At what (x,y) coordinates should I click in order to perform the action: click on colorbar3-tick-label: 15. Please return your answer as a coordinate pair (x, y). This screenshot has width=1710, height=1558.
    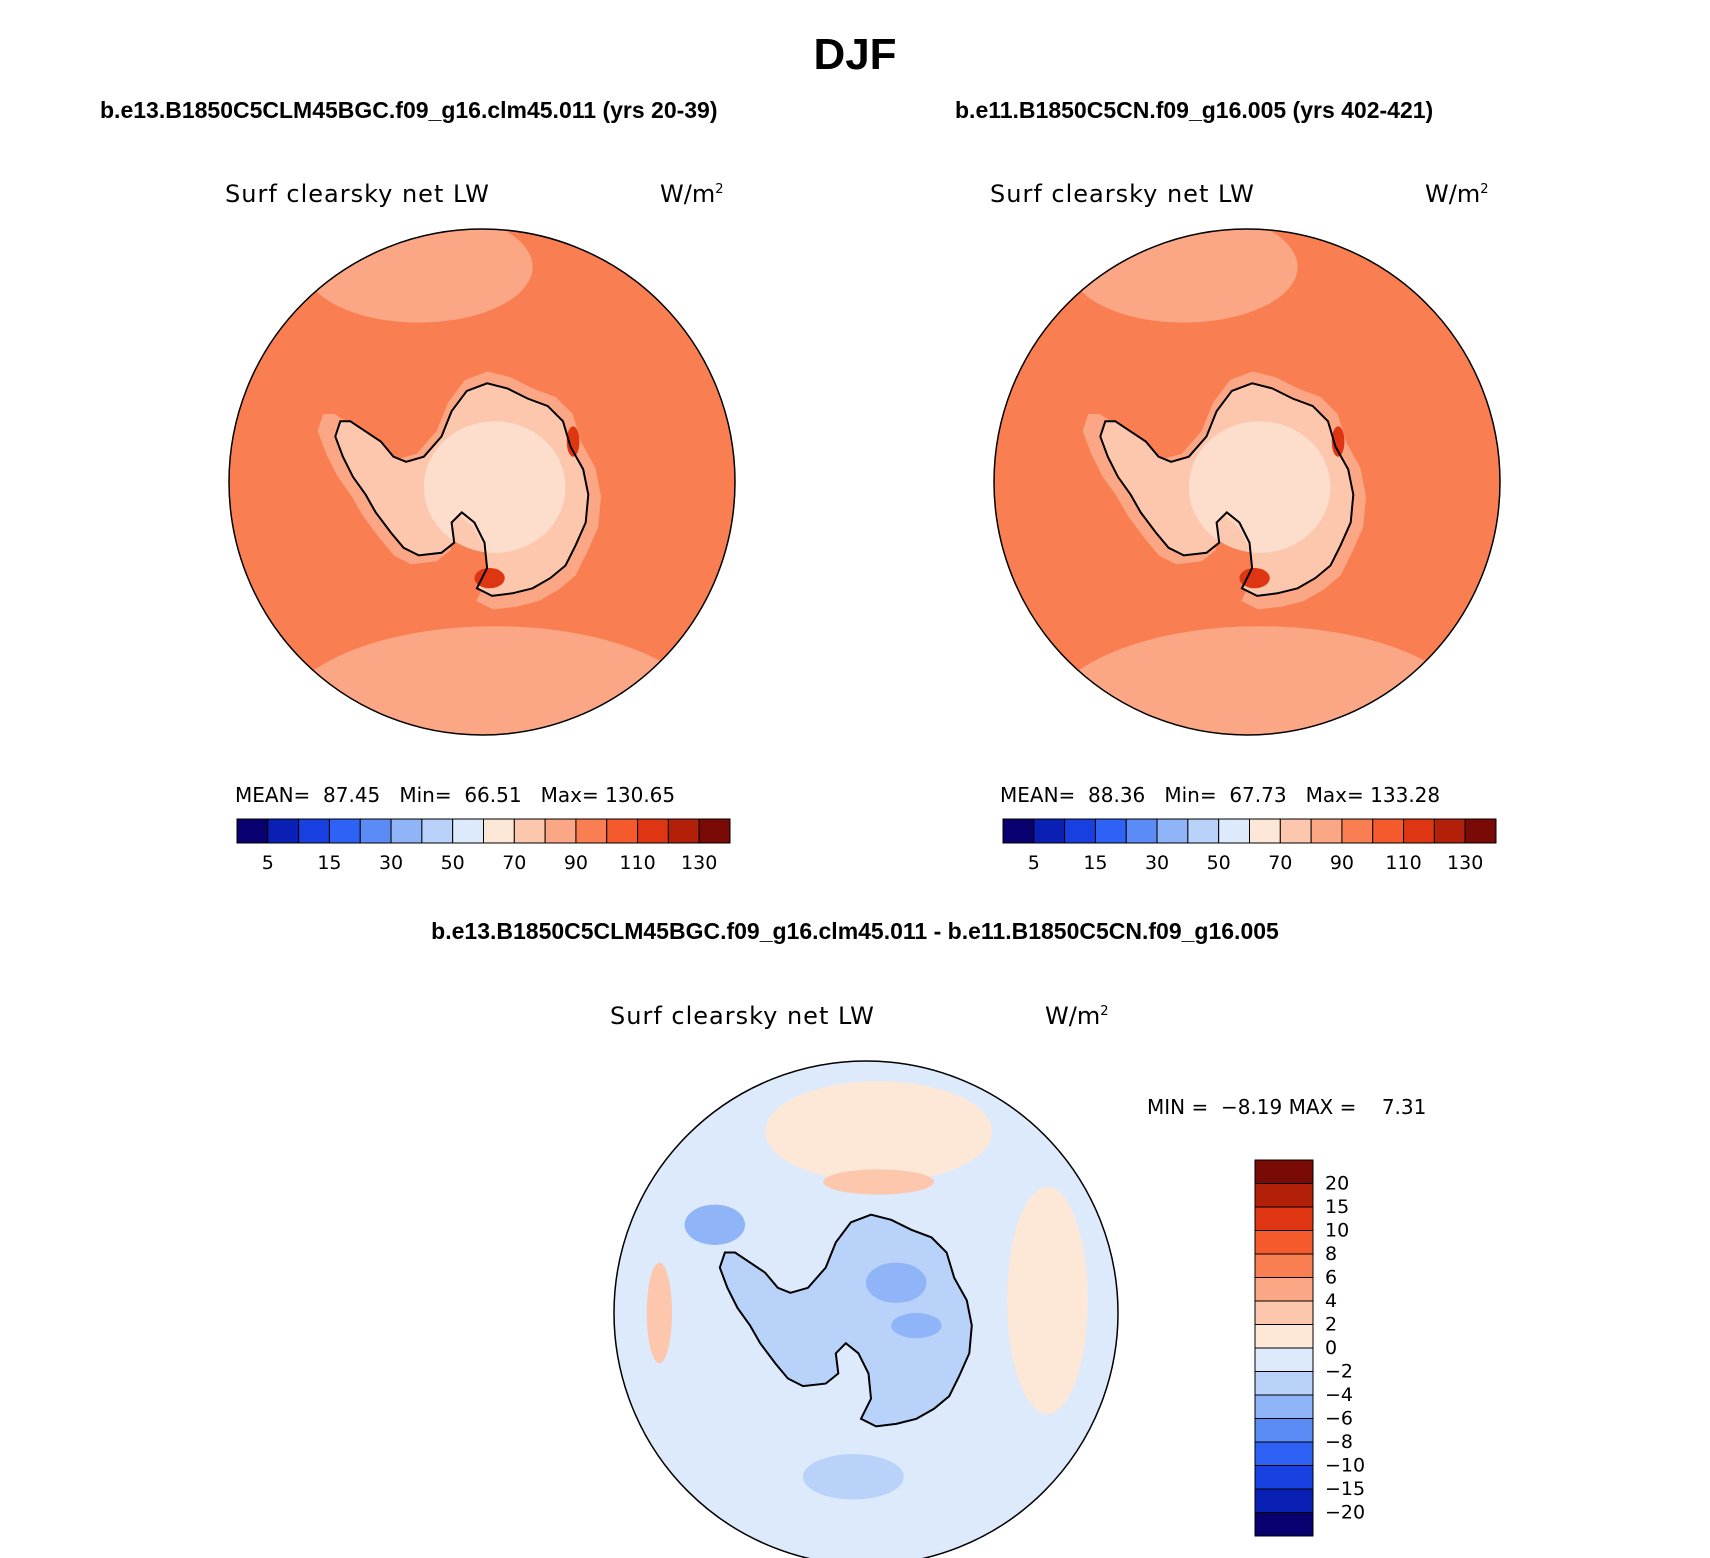
    Looking at the image, I should click on (1337, 1207).